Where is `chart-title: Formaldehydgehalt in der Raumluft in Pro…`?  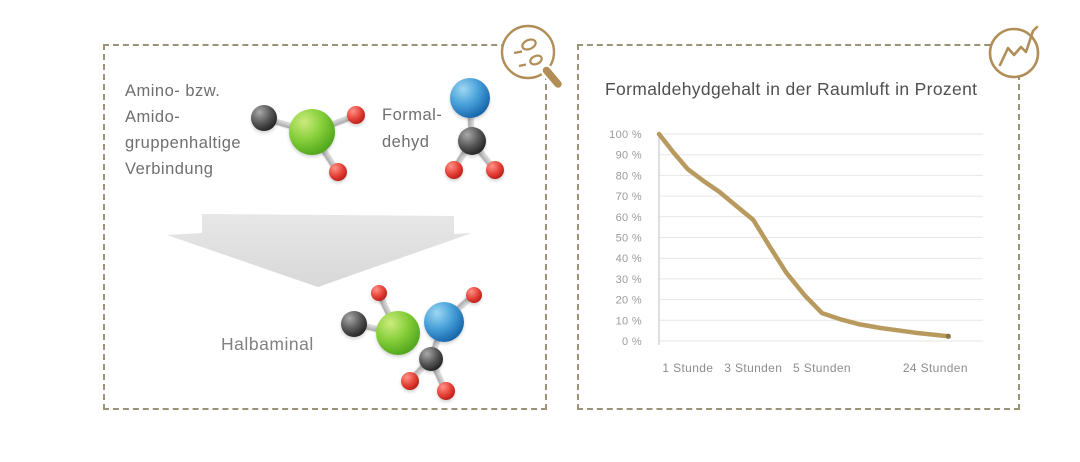
chart-title: Formaldehydgehalt in der Raumluft in Pro… is located at coordinates (791, 89).